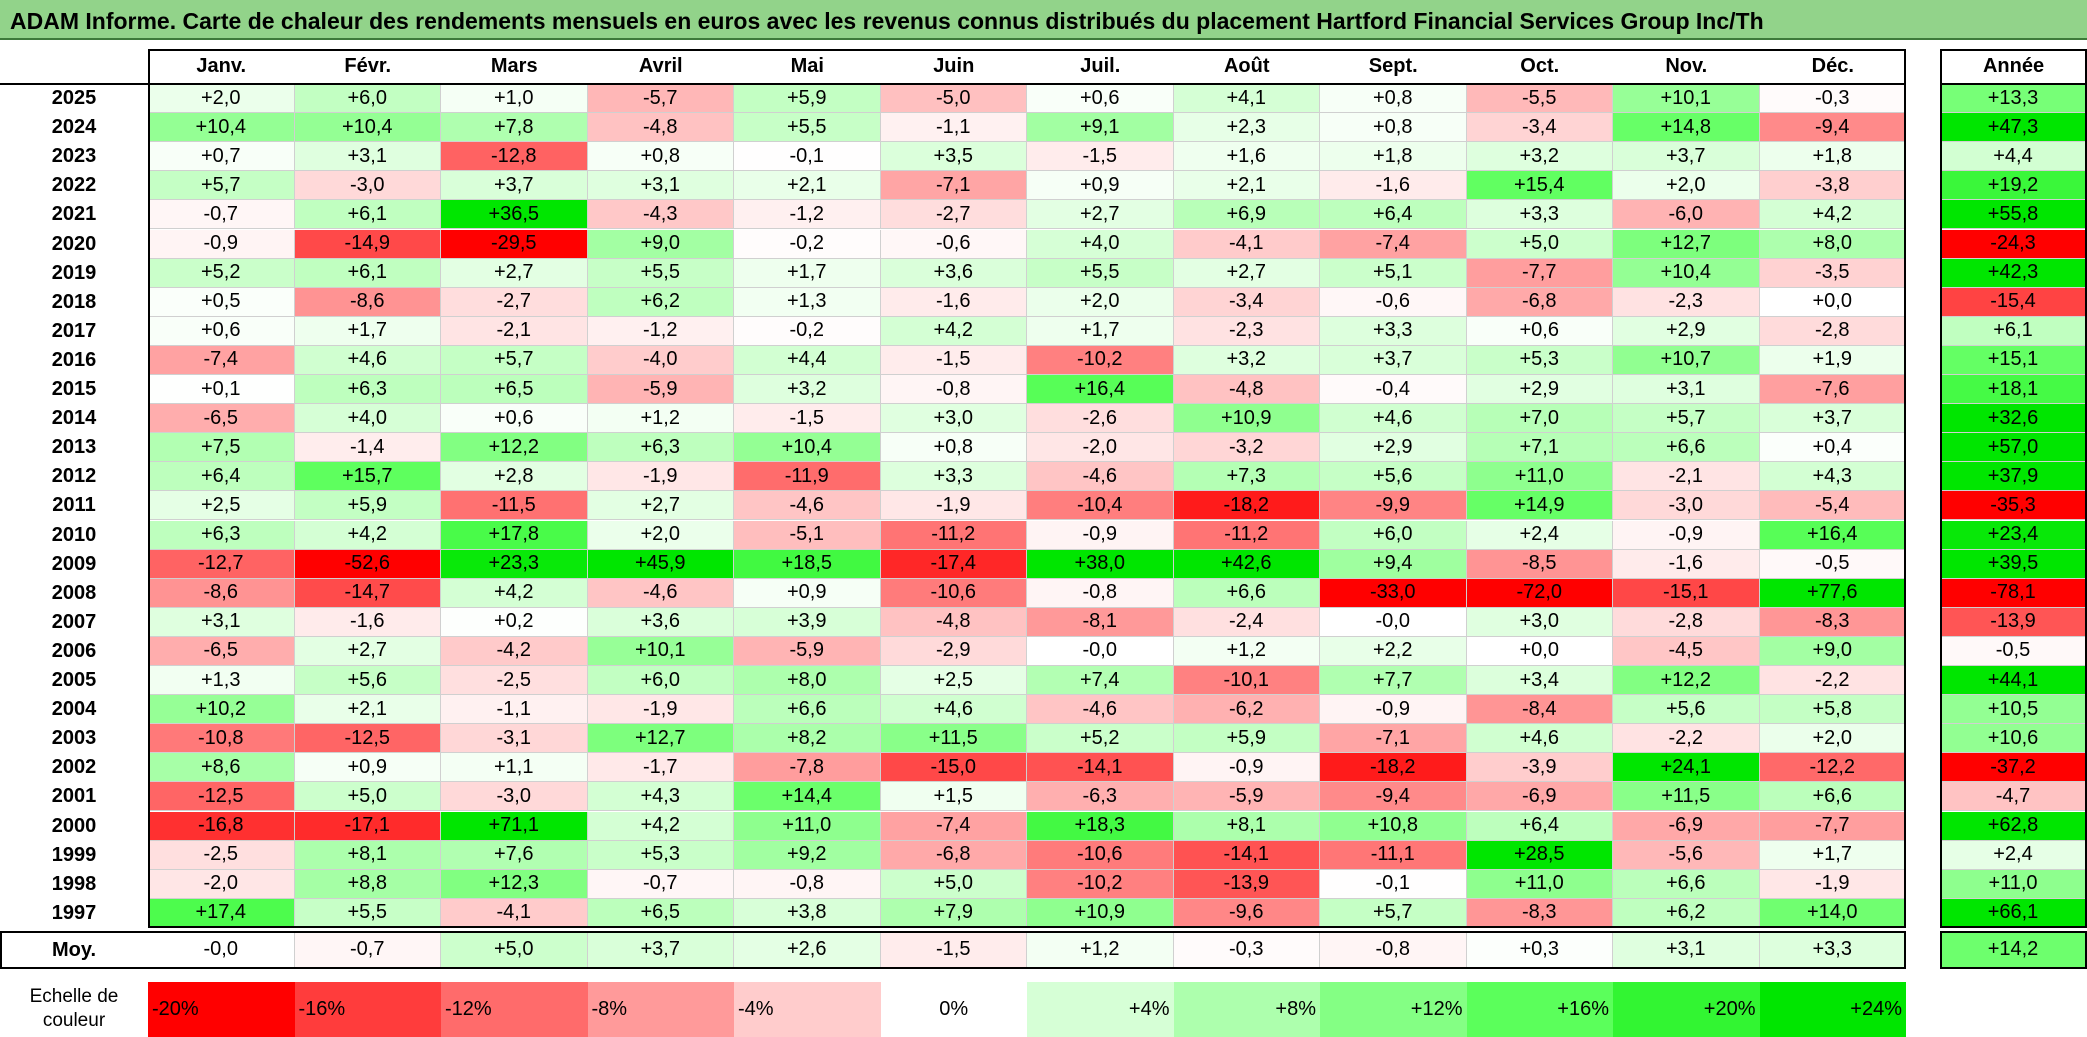  I want to click on heatmap-cell: +4,6, so click(1393, 419).